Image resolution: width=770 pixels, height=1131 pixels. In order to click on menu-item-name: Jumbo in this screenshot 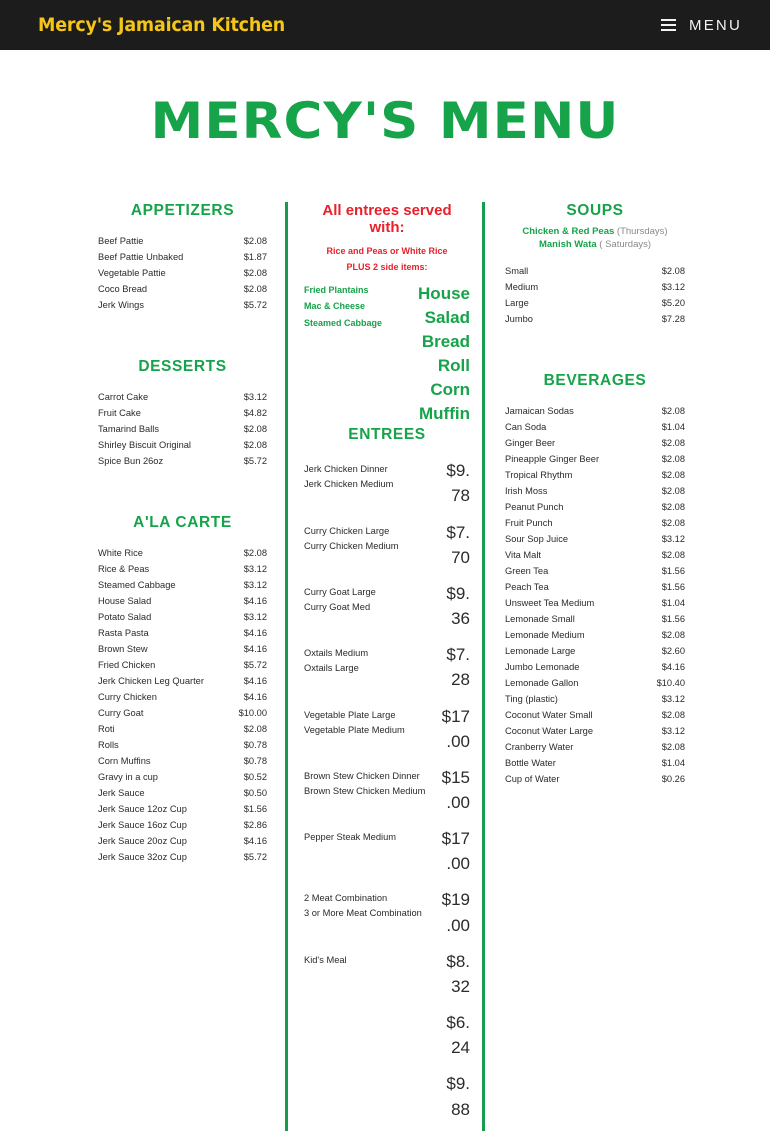, I will do `click(519, 318)`.